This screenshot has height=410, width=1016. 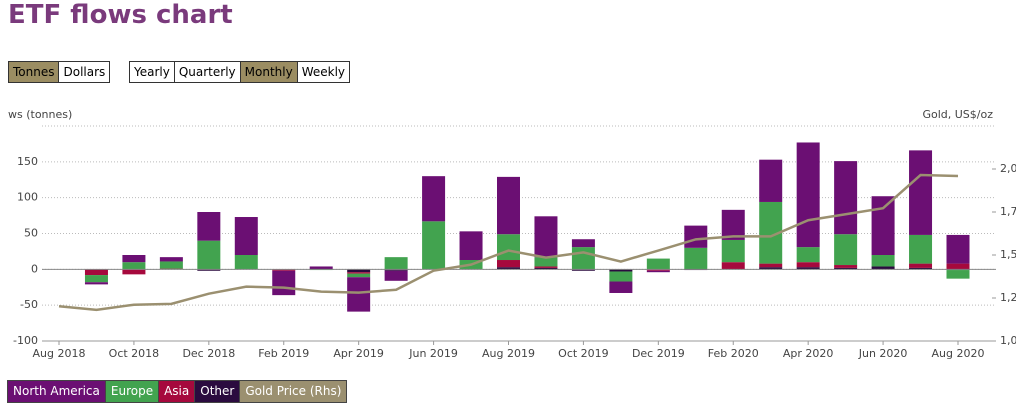 What do you see at coordinates (1008, 340) in the screenshot?
I see `y2-tick-label: 1,000` at bounding box center [1008, 340].